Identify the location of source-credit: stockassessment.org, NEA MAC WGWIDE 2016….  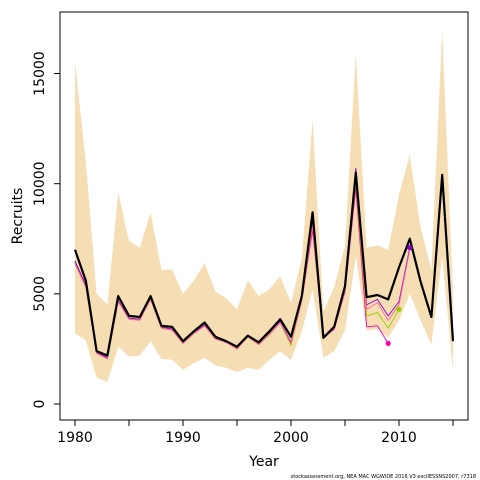
(383, 477).